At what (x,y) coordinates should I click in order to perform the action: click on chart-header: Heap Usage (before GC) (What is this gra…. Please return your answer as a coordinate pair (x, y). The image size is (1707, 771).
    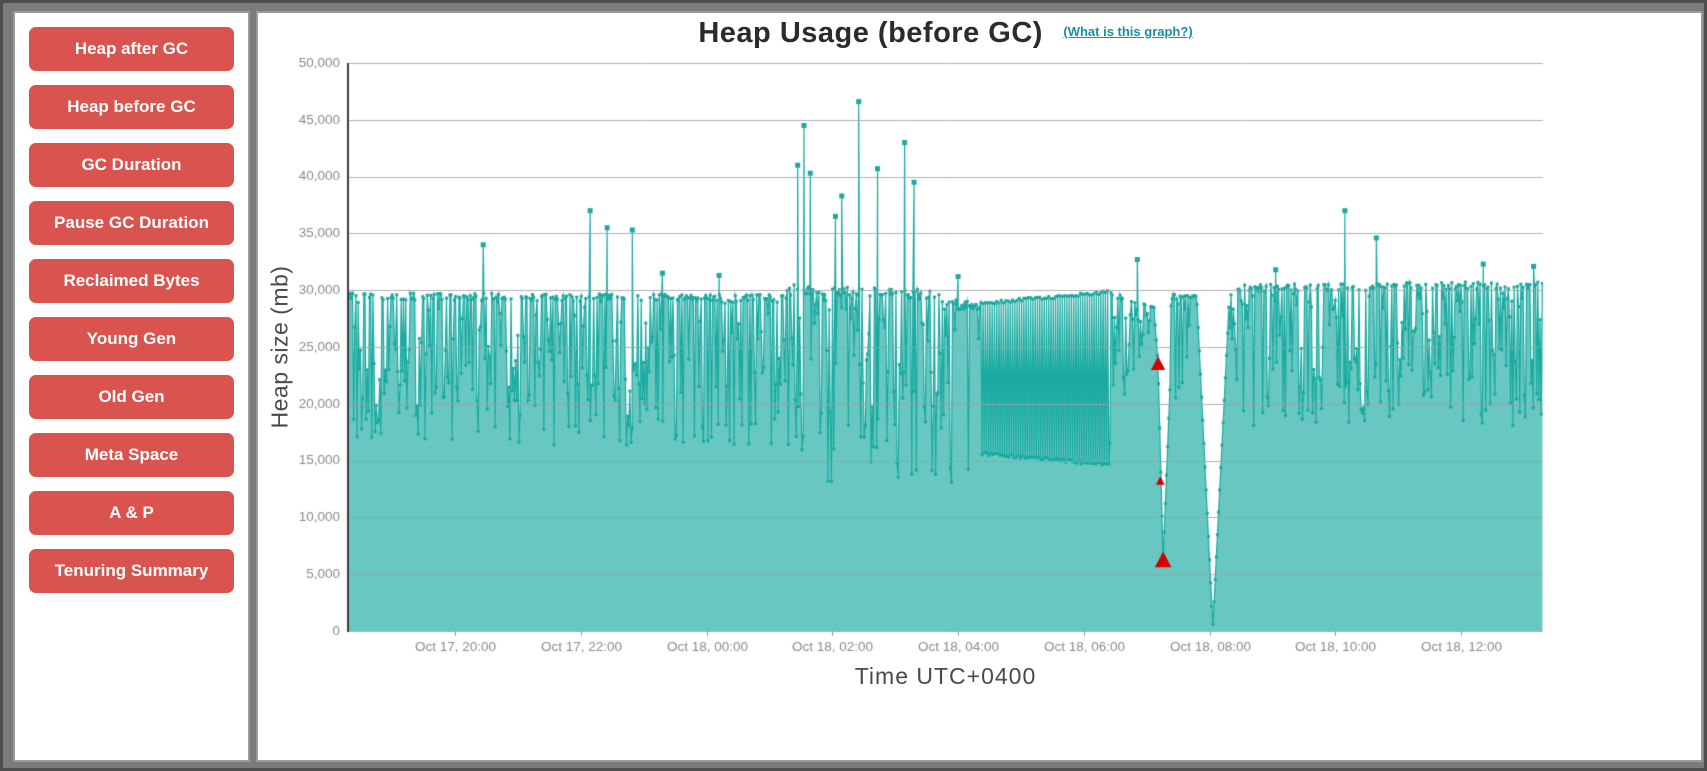
    Looking at the image, I should click on (945, 33).